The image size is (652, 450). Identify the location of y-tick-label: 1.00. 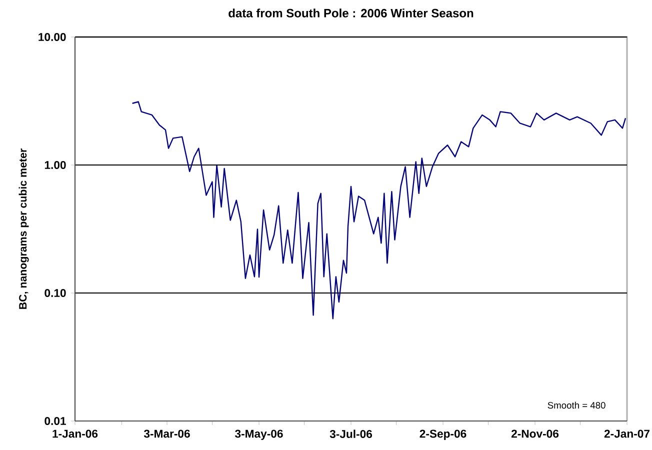
(55, 165).